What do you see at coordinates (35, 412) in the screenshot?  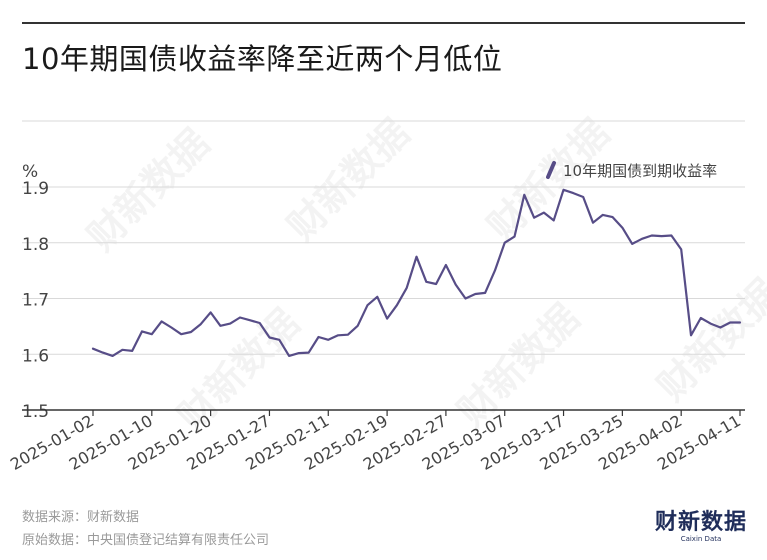 I see `y-tick-label: 1.5` at bounding box center [35, 412].